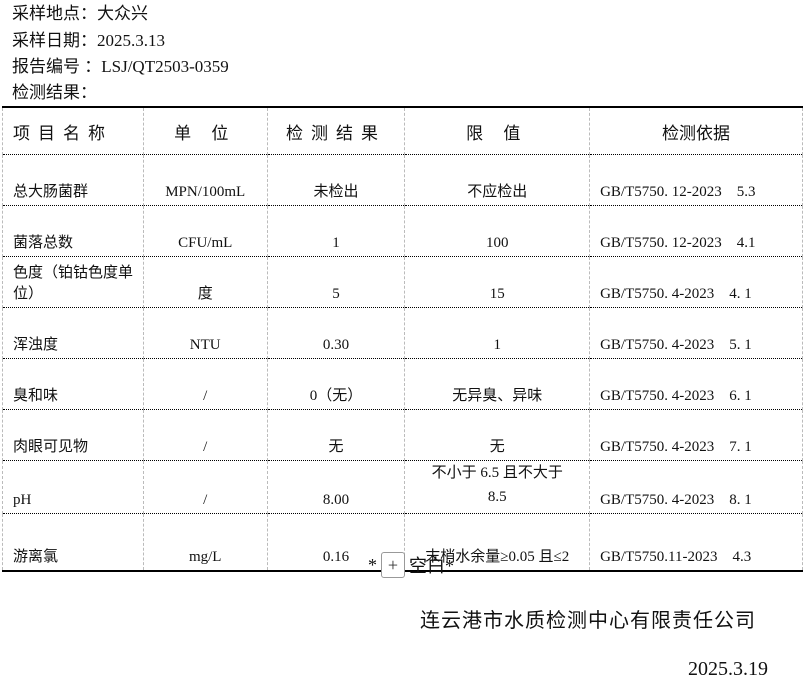  What do you see at coordinates (88, 40) in the screenshot?
I see `sampling-date: 采样日期：2025.3.13` at bounding box center [88, 40].